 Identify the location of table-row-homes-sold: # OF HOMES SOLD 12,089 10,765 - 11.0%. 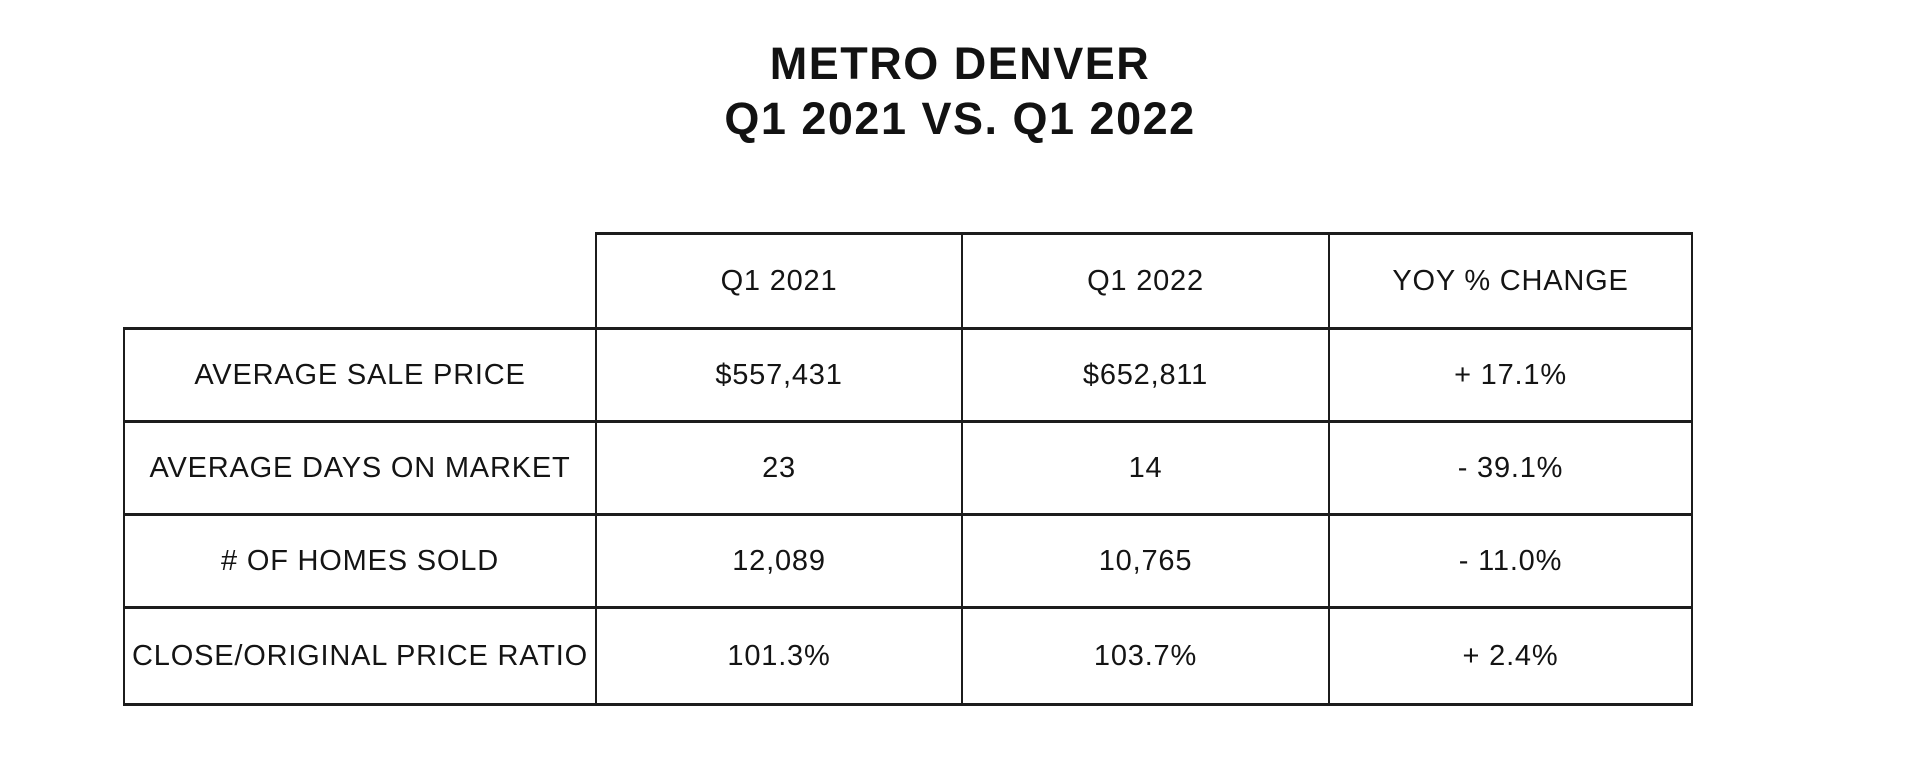
(908, 561).